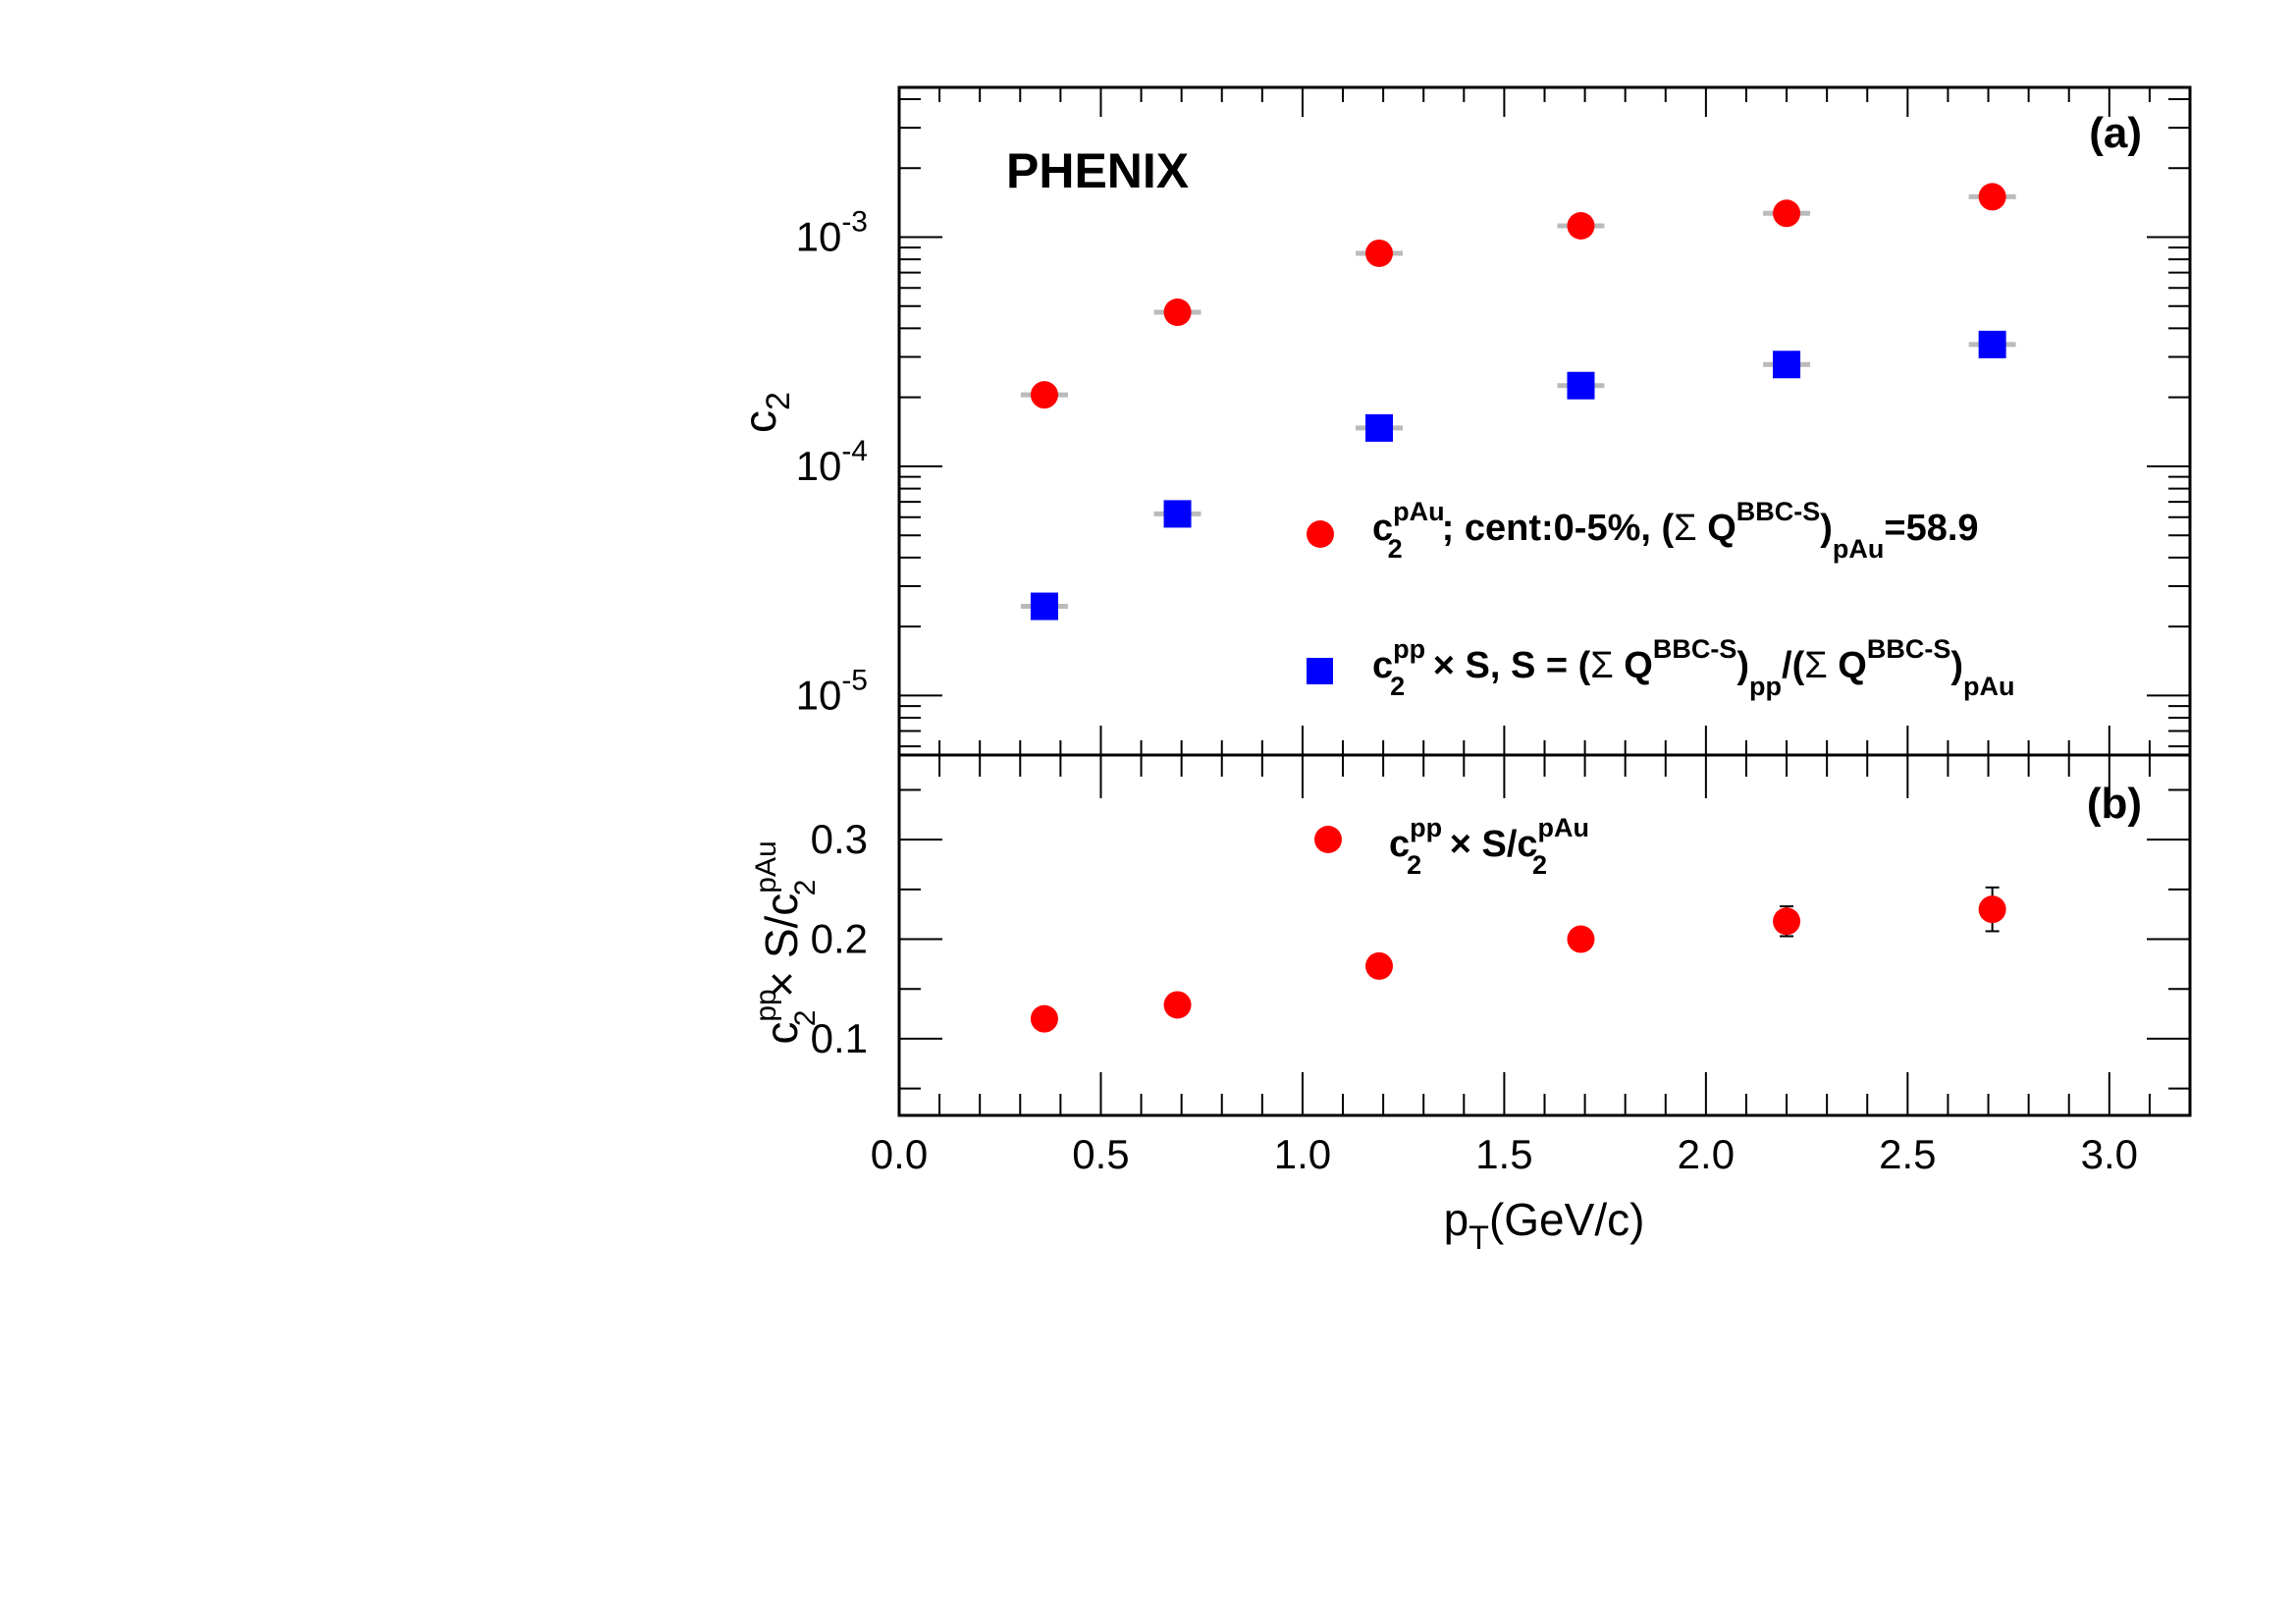  Describe the element at coordinates (1675, 531) in the screenshot. I see `legend-entry-pau: cpAu 2; cent:0-5%, (Σ QBBC-S)pAu=58.9` at that location.